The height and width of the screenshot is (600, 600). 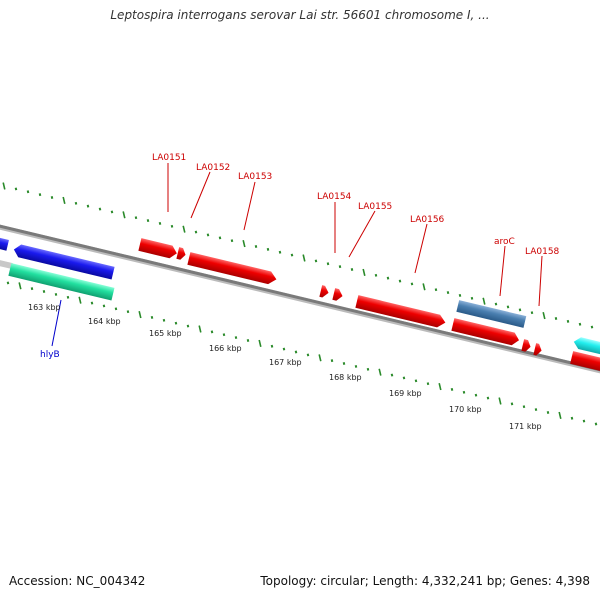 What do you see at coordinates (213, 168) in the screenshot?
I see `gene-label: LA0152` at bounding box center [213, 168].